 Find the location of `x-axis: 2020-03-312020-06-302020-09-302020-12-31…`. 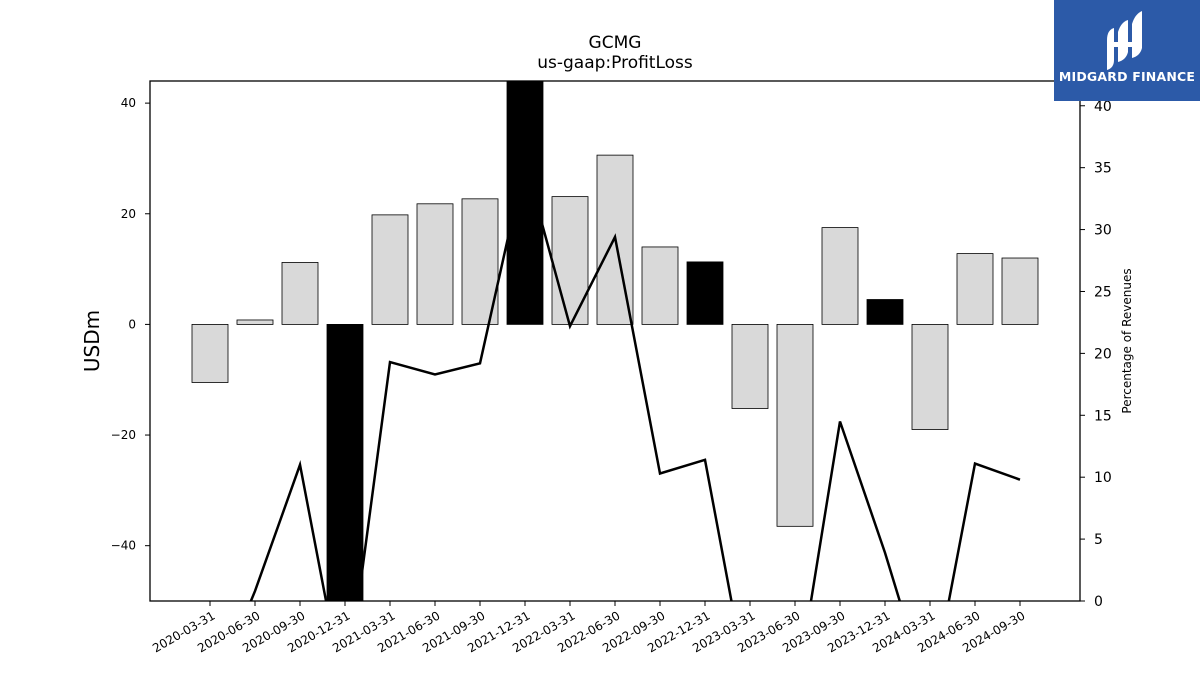

x-axis: 2020-03-312020-06-302020-09-302020-12-31… is located at coordinates (589, 628).